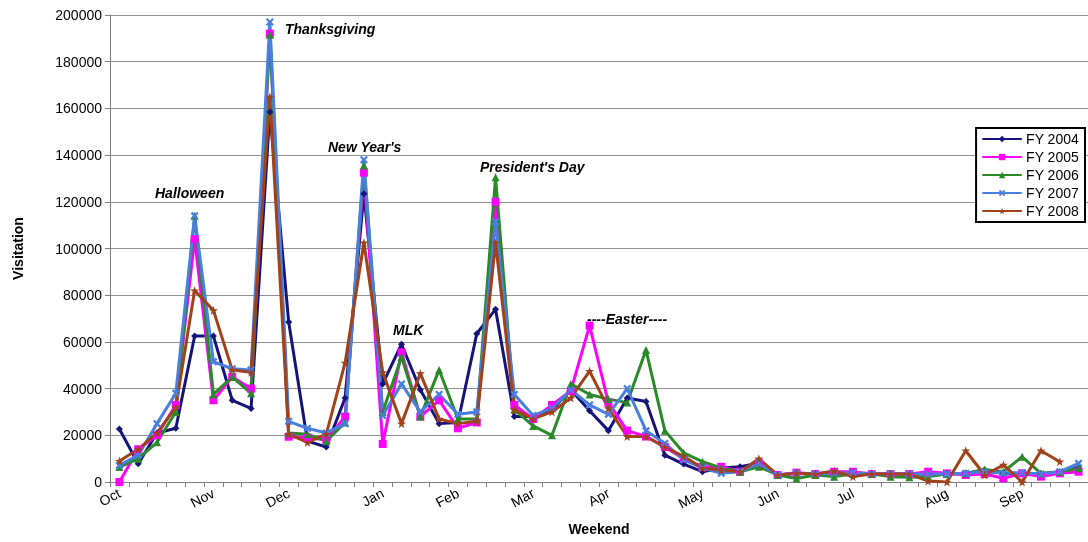 The width and height of the screenshot is (1088, 542). What do you see at coordinates (936, 497) in the screenshot?
I see `x-tick-label: Aug` at bounding box center [936, 497].